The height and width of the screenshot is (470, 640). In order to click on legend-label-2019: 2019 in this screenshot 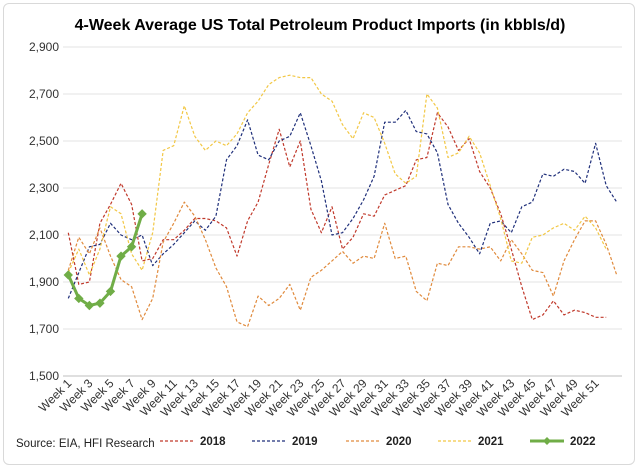, I will do `click(305, 442)`.